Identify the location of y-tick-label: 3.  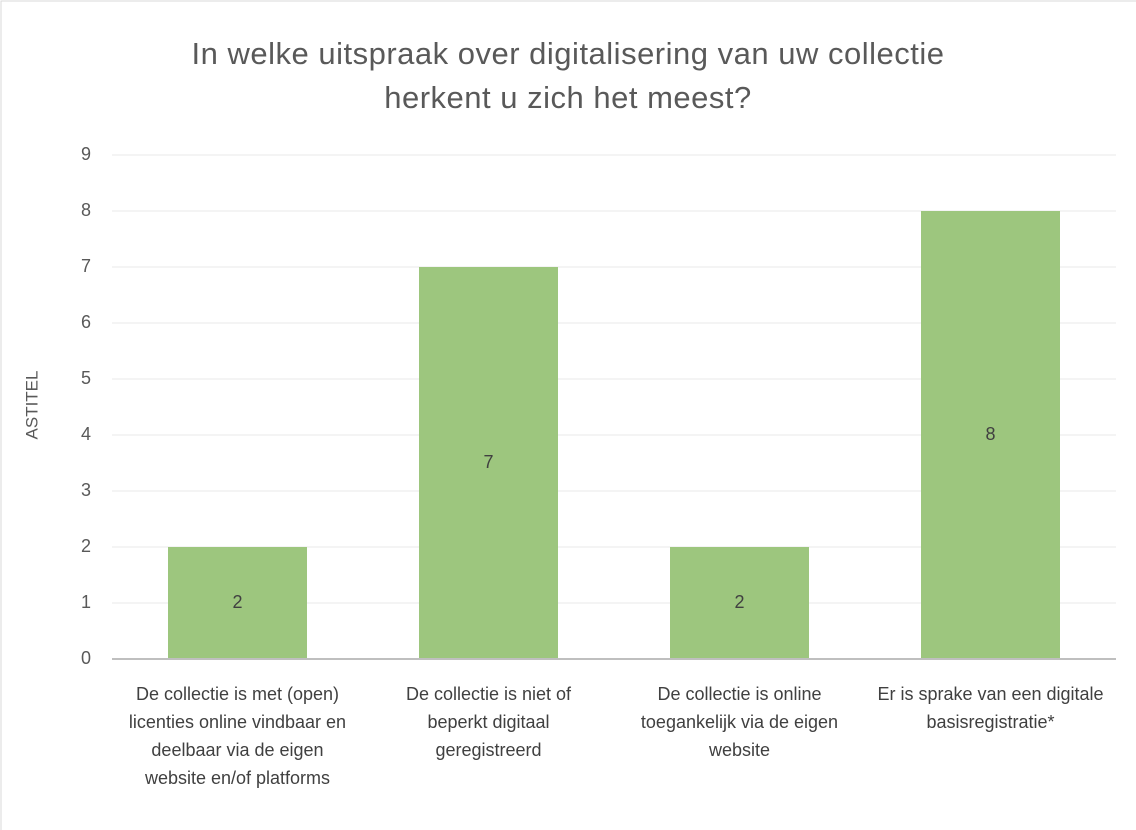
(86, 490).